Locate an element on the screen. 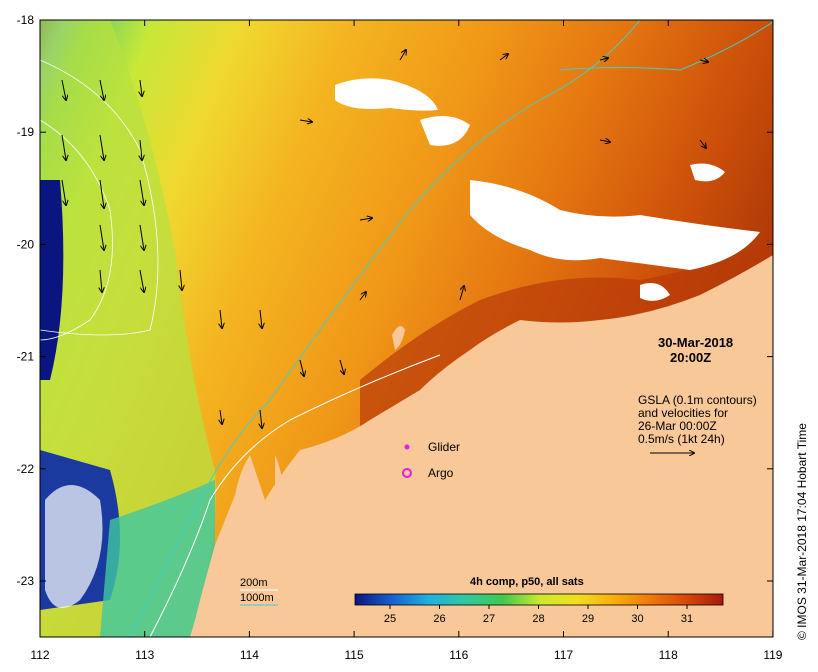 Image resolution: width=818 pixels, height=672 pixels. gsla-line-3: 26-Mar 00:00Z is located at coordinates (677, 426).